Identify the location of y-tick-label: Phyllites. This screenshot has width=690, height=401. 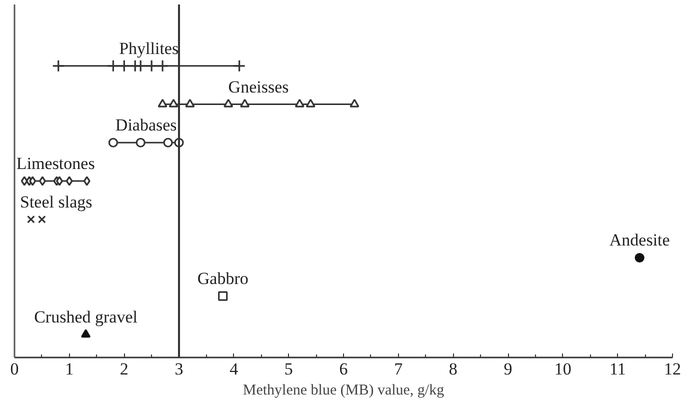
(149, 48).